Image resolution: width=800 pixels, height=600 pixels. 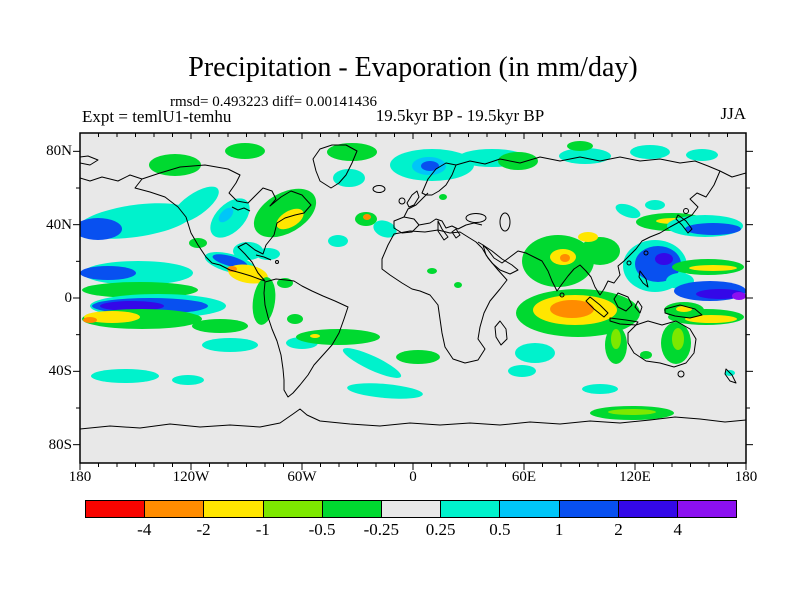 What do you see at coordinates (638, 307) in the screenshot?
I see `coast-sulawesi` at bounding box center [638, 307].